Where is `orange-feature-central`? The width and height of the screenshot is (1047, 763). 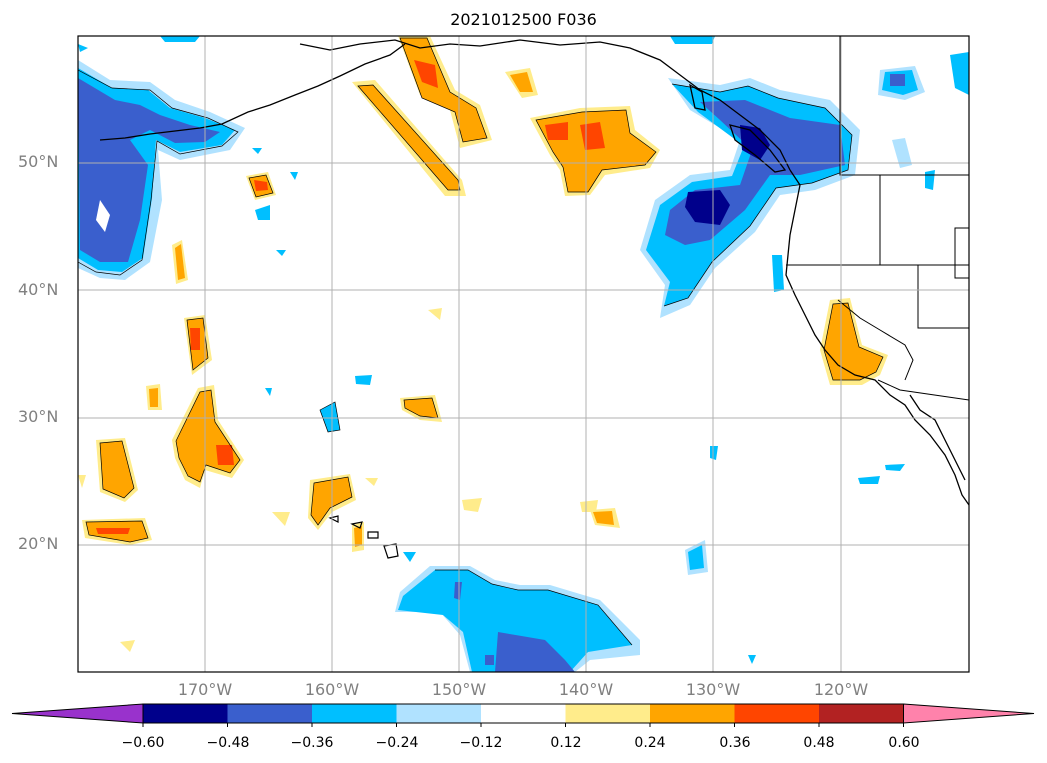
orange-feature-central is located at coordinates (595, 151).